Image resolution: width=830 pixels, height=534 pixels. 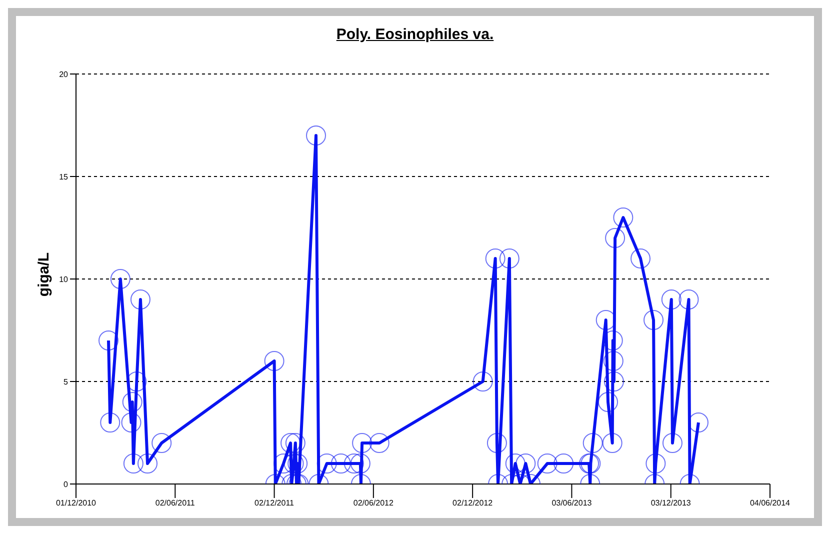 What do you see at coordinates (473, 503) in the screenshot?
I see `x-tick-label: 02/12/2012` at bounding box center [473, 503].